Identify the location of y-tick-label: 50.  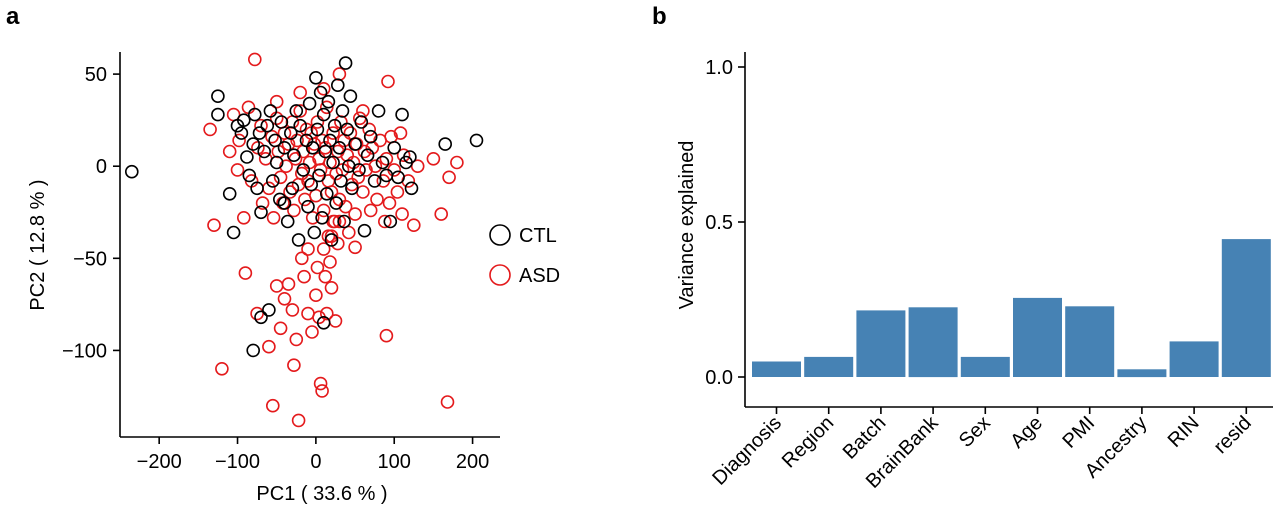
(96, 75).